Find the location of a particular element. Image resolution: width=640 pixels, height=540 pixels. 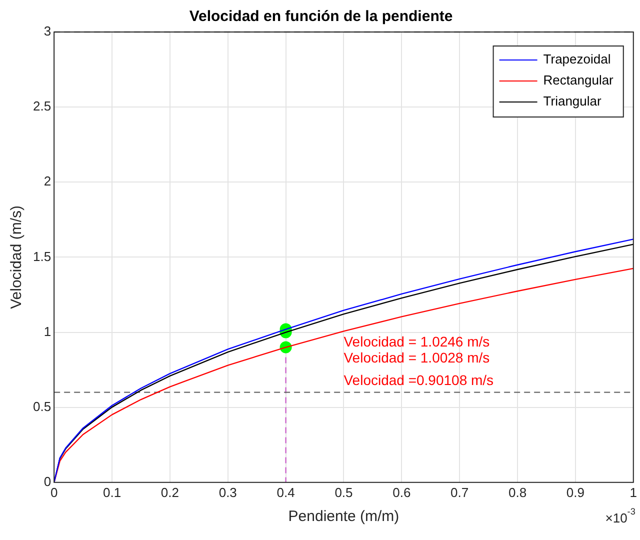

y-axis-title: Velocidad (m/s) is located at coordinates (17, 257).